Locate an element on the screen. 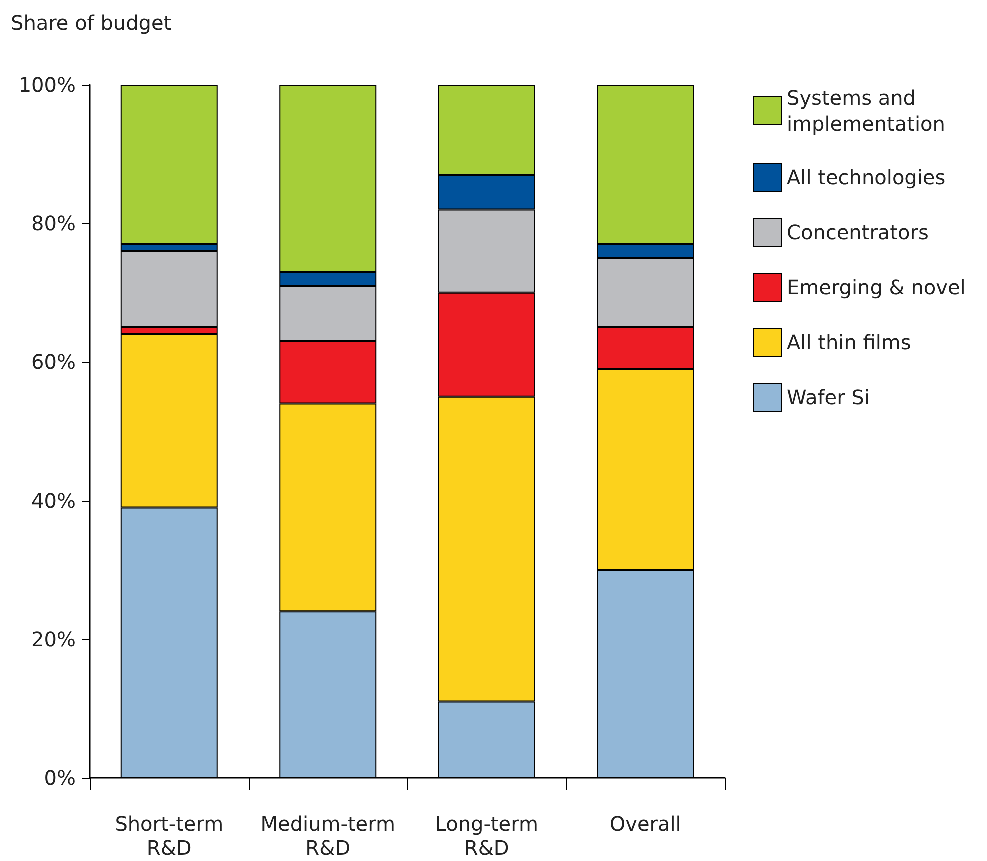  legend-label: Emerging & novel is located at coordinates (876, 288).